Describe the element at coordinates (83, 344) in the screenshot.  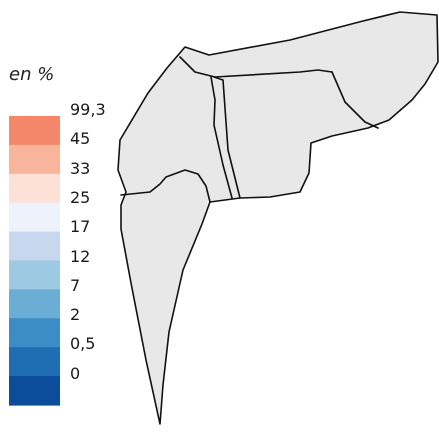
I see `legend-label: 0,5` at that location.